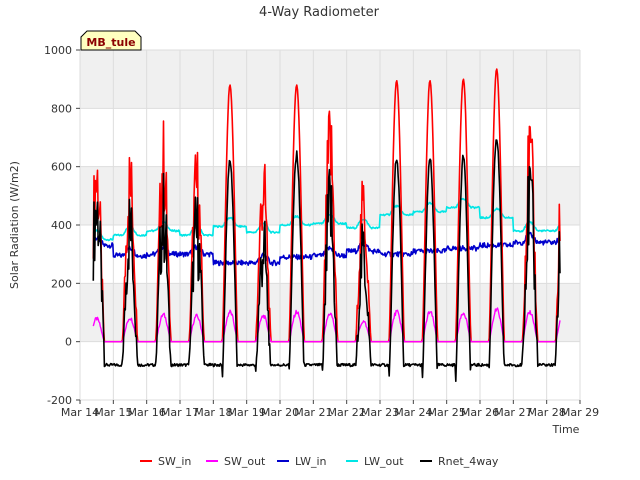 The height and width of the screenshot is (480, 640). What do you see at coordinates (61, 108) in the screenshot?
I see `y-tick-label: 800` at bounding box center [61, 108].